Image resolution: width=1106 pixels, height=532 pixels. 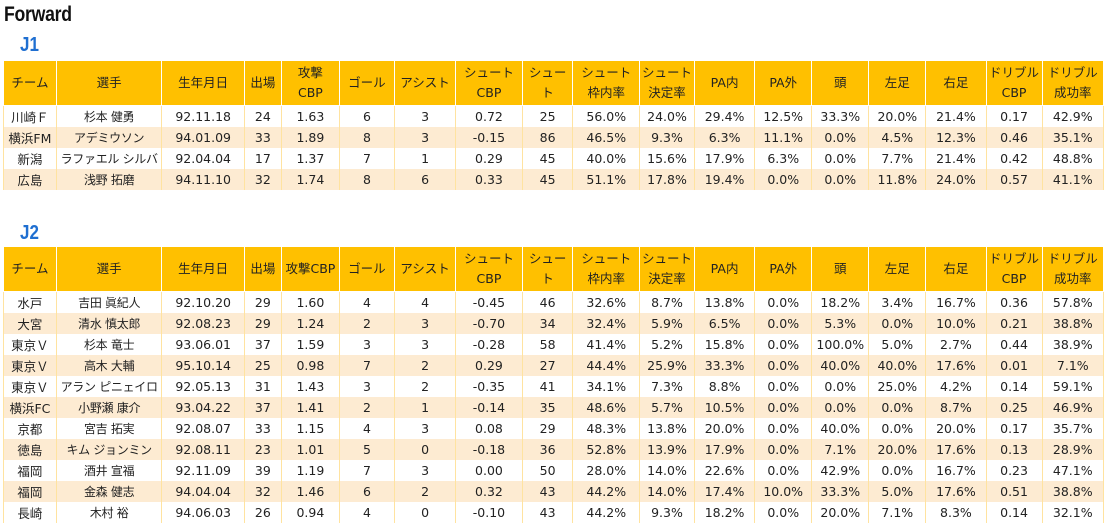 What do you see at coordinates (425, 83) in the screenshot?
I see `column-header-assists: アシスト` at bounding box center [425, 83].